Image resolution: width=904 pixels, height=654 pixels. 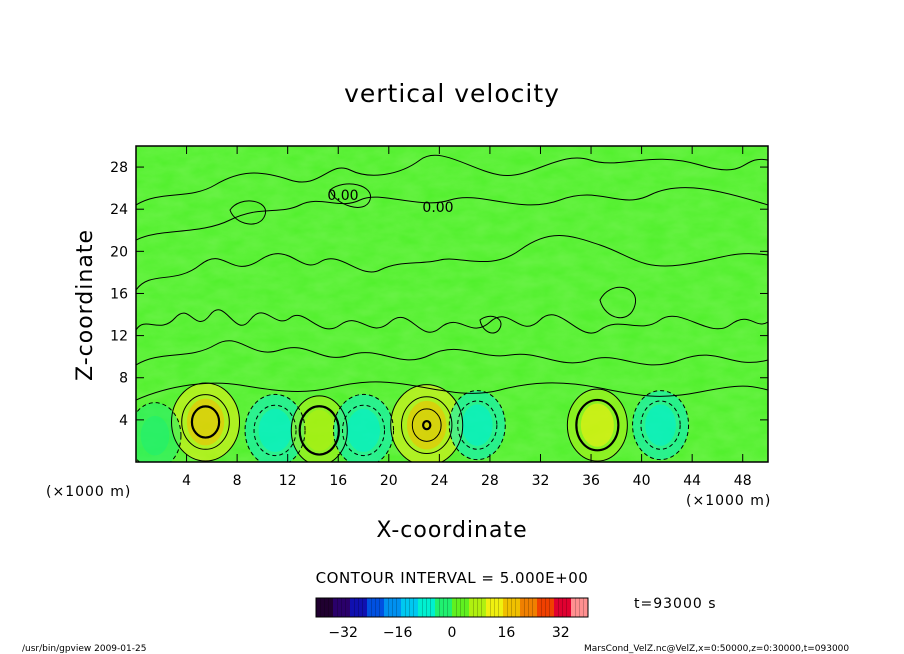 What do you see at coordinates (84, 649) in the screenshot?
I see `footer-program: /usr/bin/gpview 2009-01-25` at bounding box center [84, 649].